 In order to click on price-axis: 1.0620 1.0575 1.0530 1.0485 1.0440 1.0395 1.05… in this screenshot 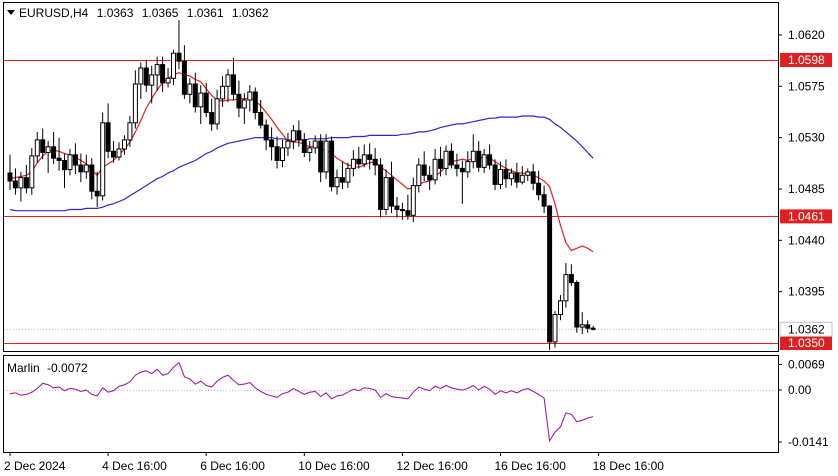, I will do `click(805, 189)`.